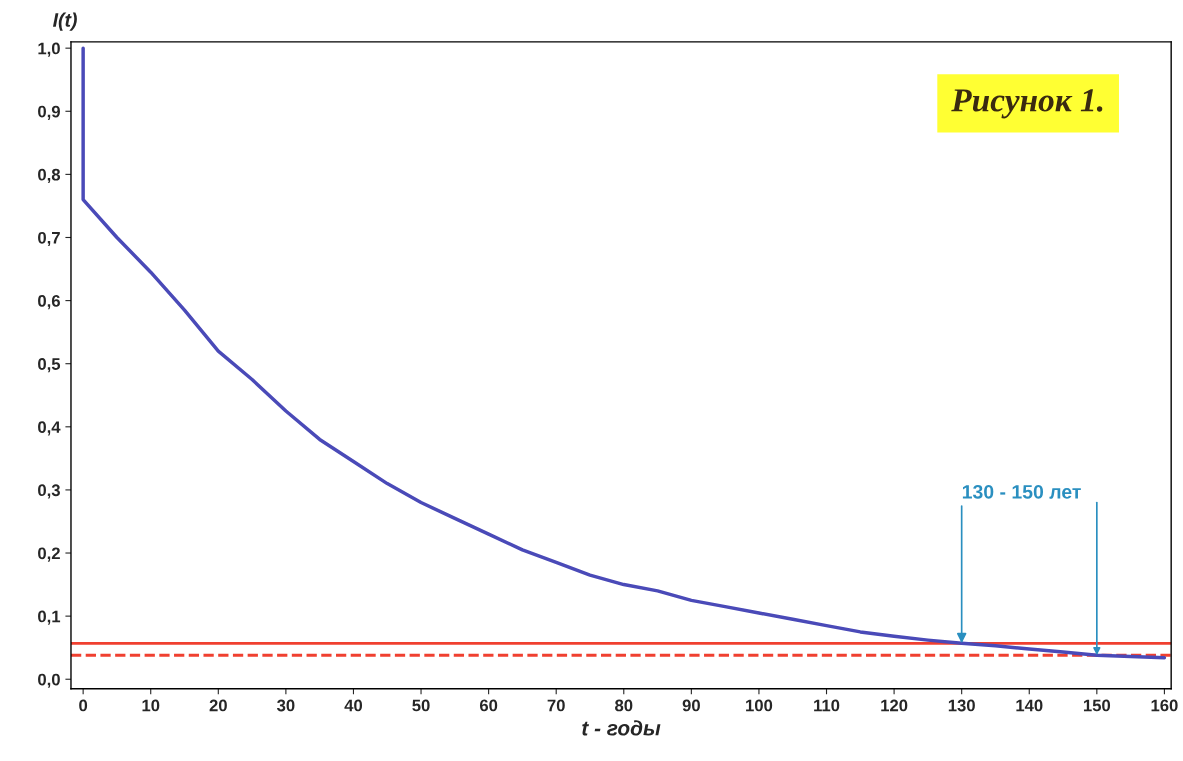  Describe the element at coordinates (691, 705) in the screenshot. I see `x-tick-label: 90` at that location.